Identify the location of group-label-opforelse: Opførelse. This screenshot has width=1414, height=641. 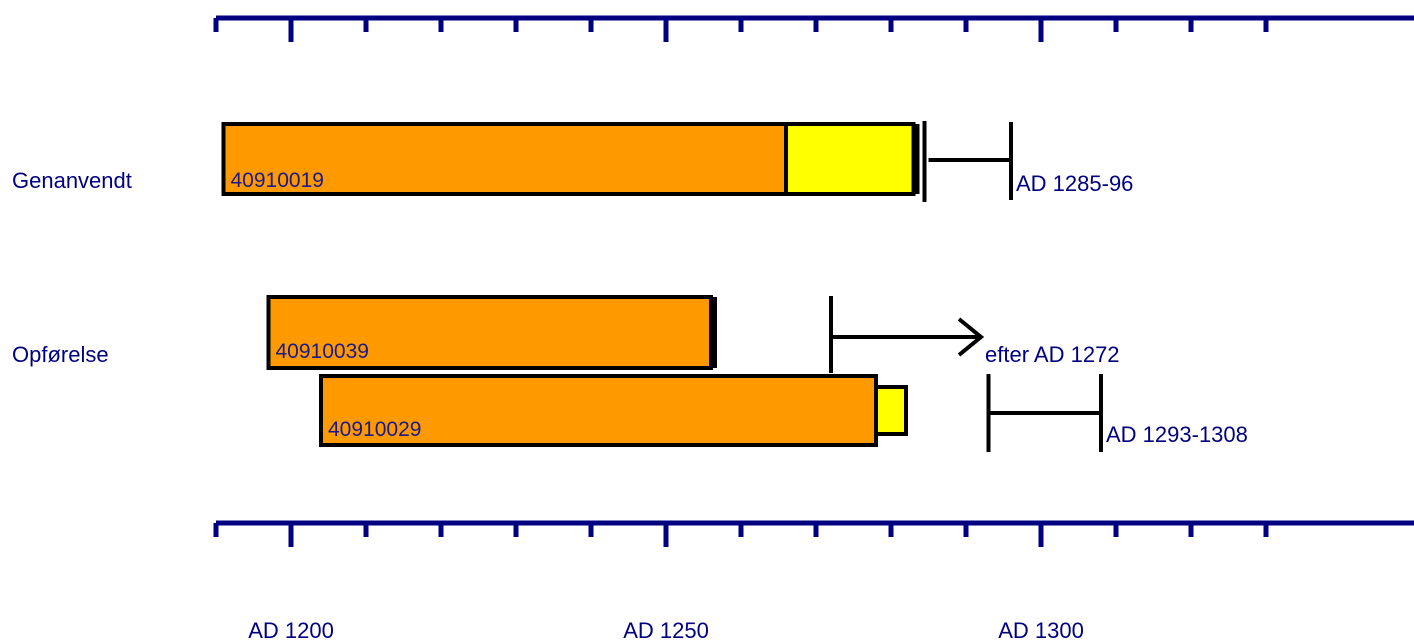
(60, 354).